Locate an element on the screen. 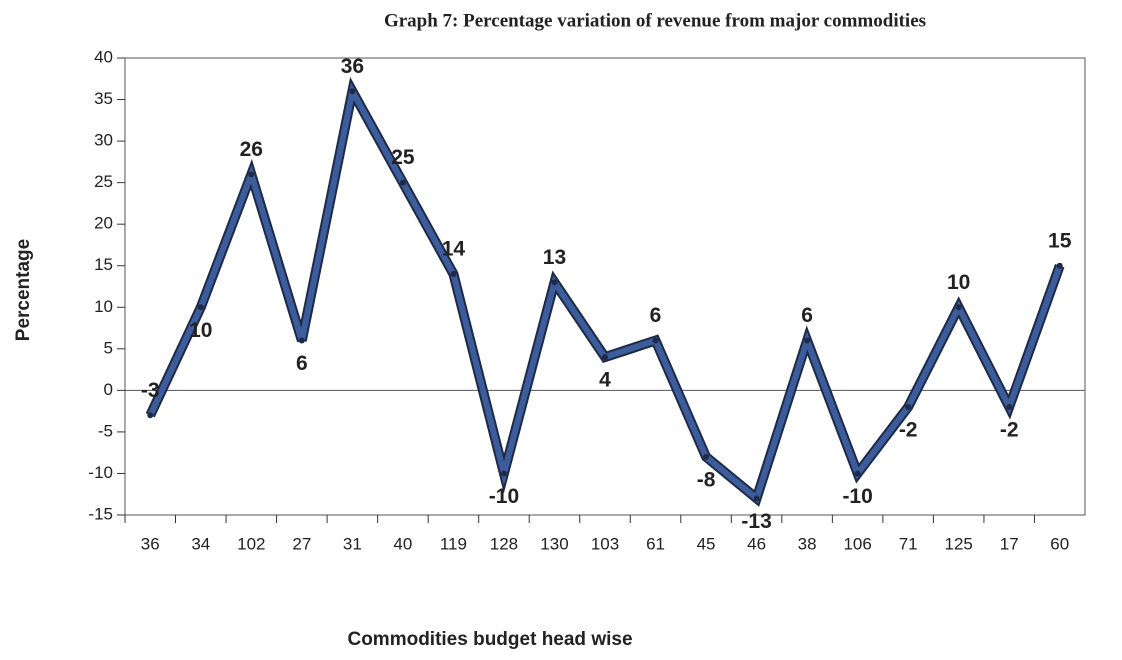 This screenshot has height=660, width=1122. x-tick-label: 103 is located at coordinates (605, 543).